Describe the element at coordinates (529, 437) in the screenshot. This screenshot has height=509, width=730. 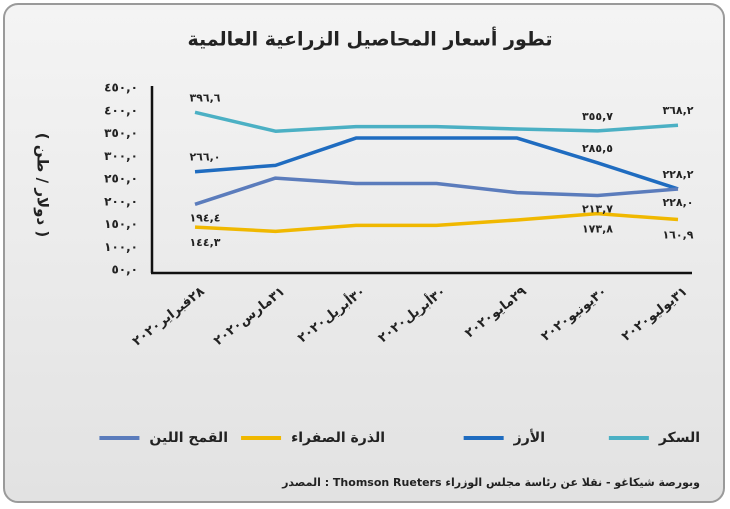
I see `legend-label: الأرز` at that location.